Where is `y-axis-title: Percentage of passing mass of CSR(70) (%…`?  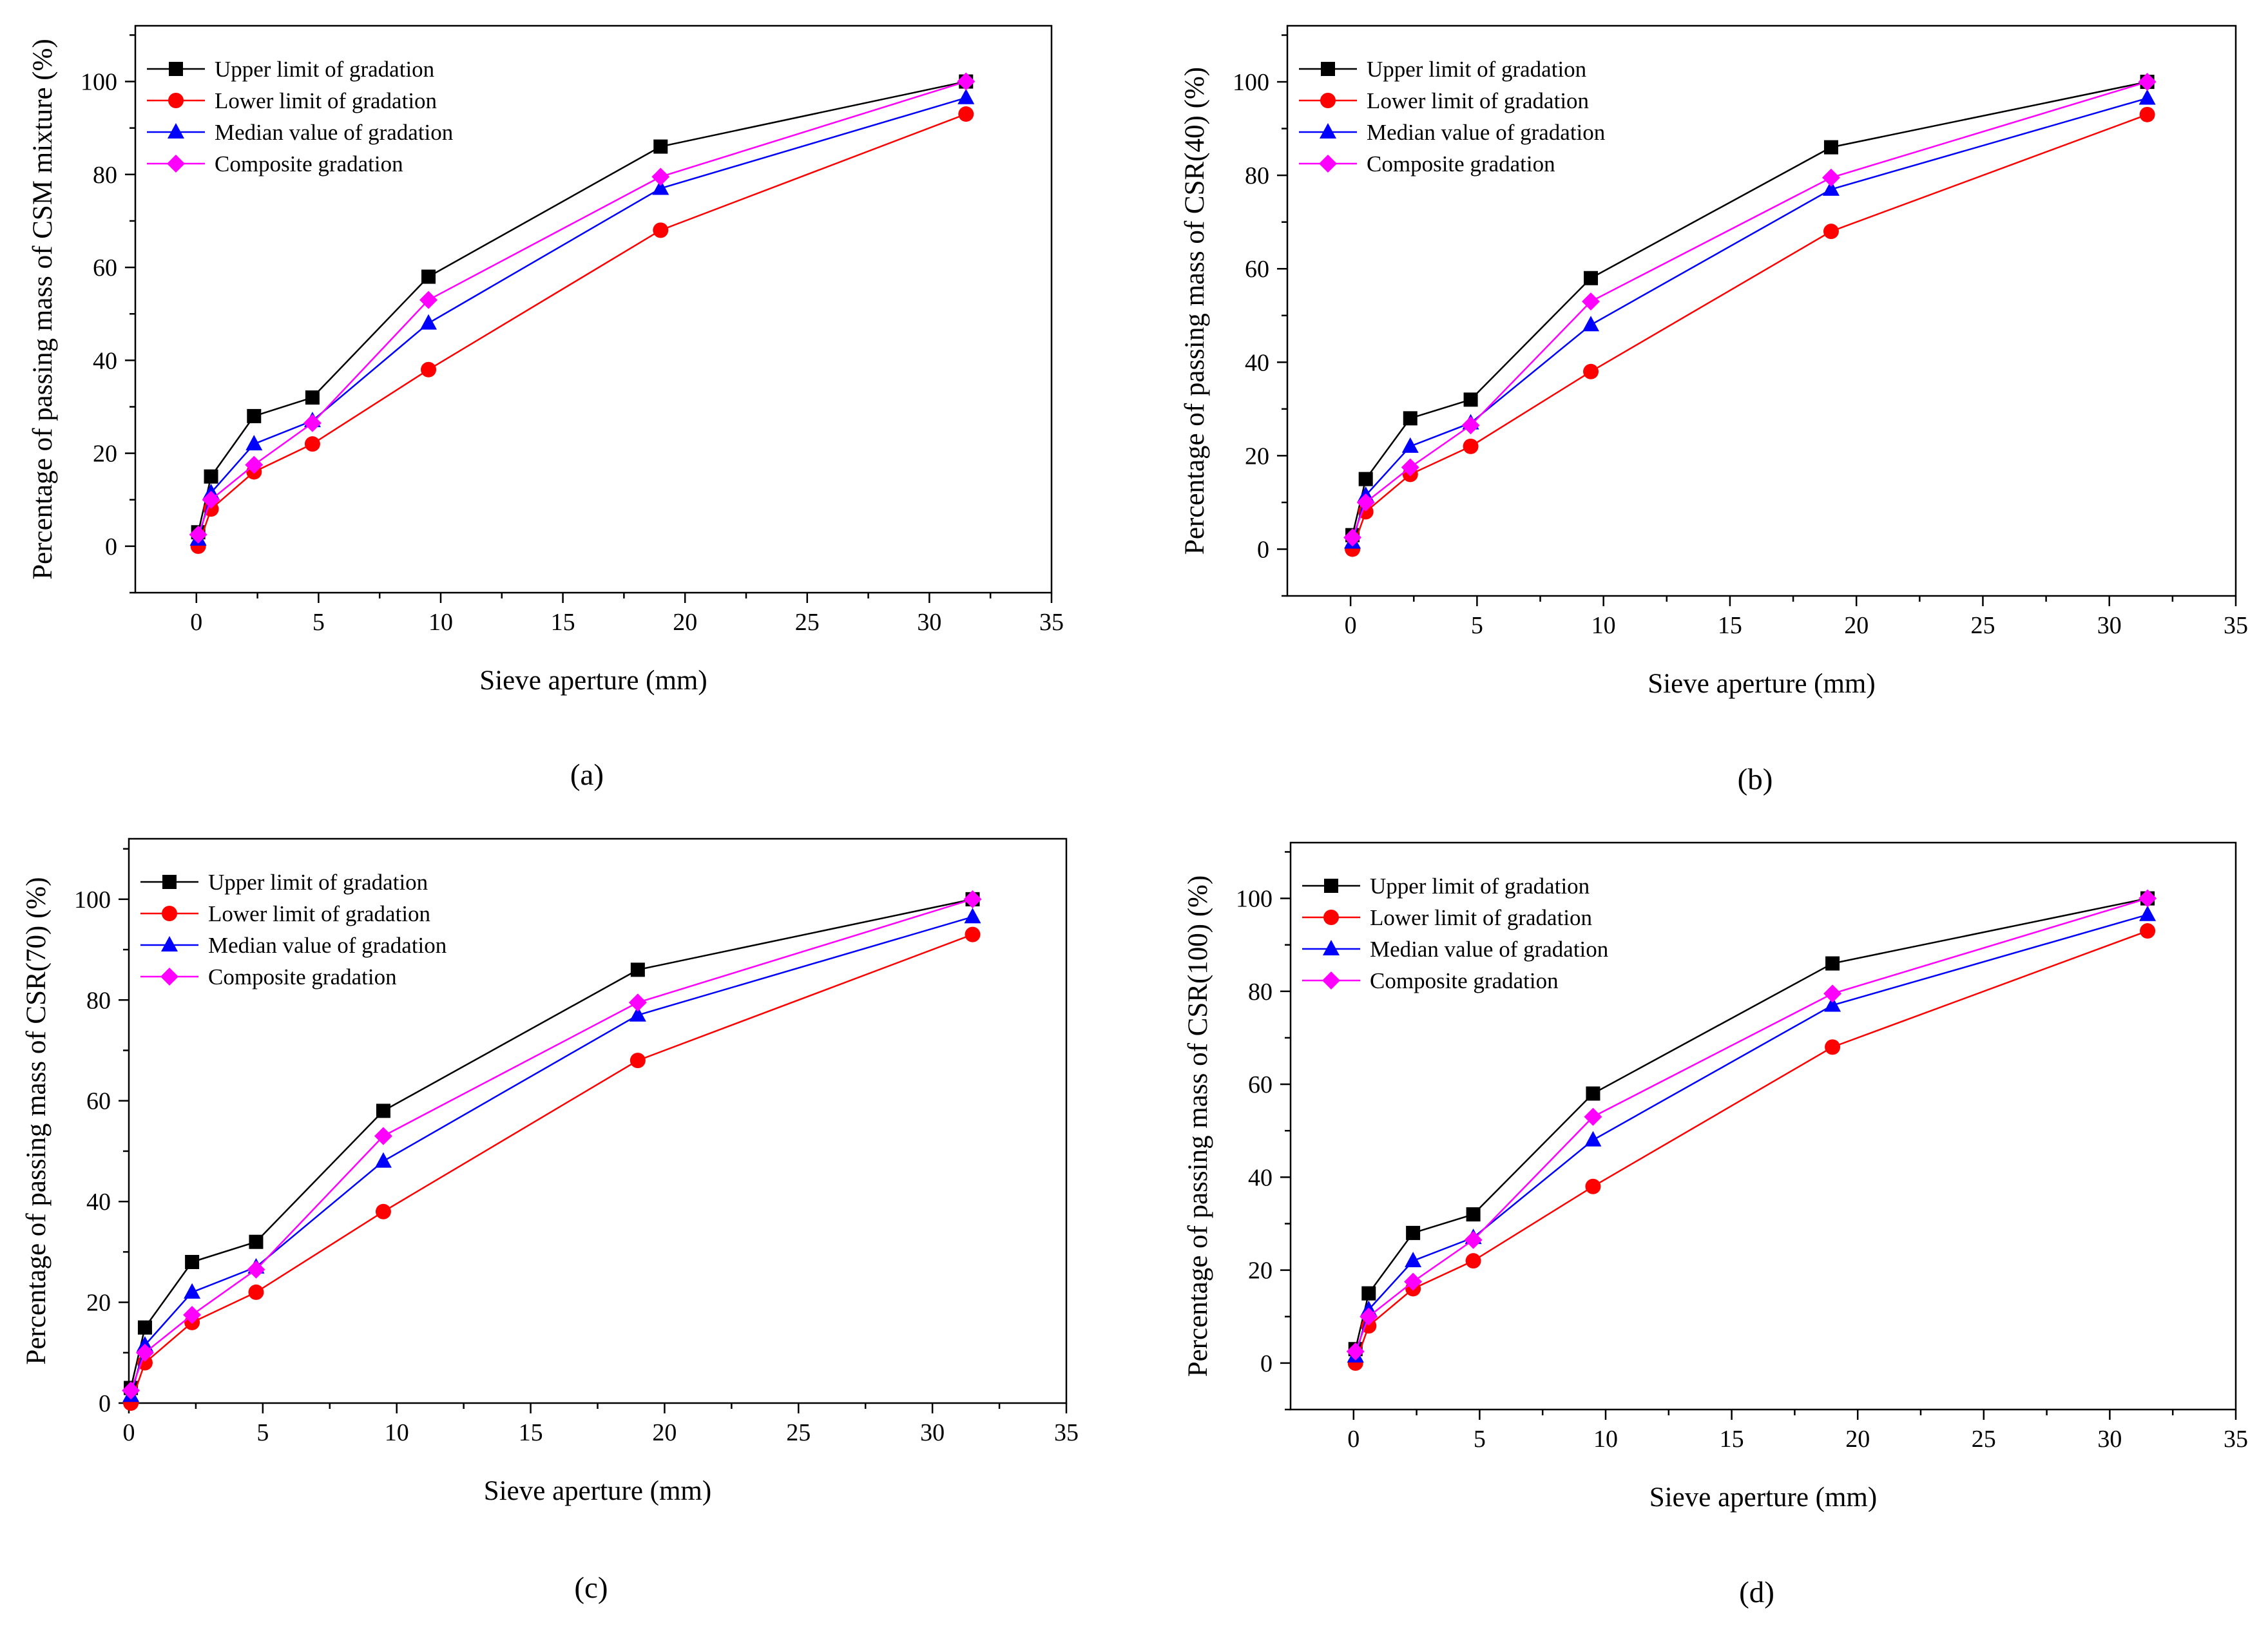 y-axis-title: Percentage of passing mass of CSR(70) (%… is located at coordinates (36, 1120).